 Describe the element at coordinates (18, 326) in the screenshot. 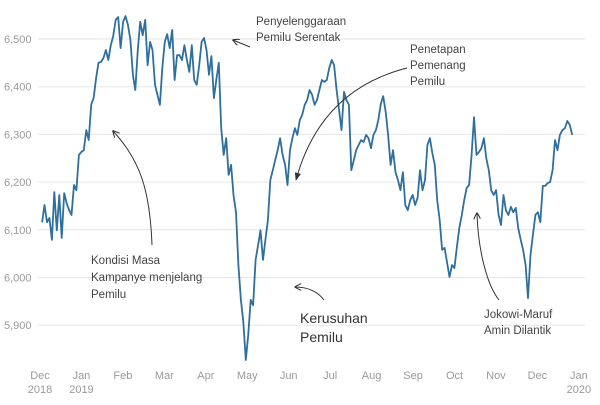

I see `y-tick-label: 5,900` at that location.